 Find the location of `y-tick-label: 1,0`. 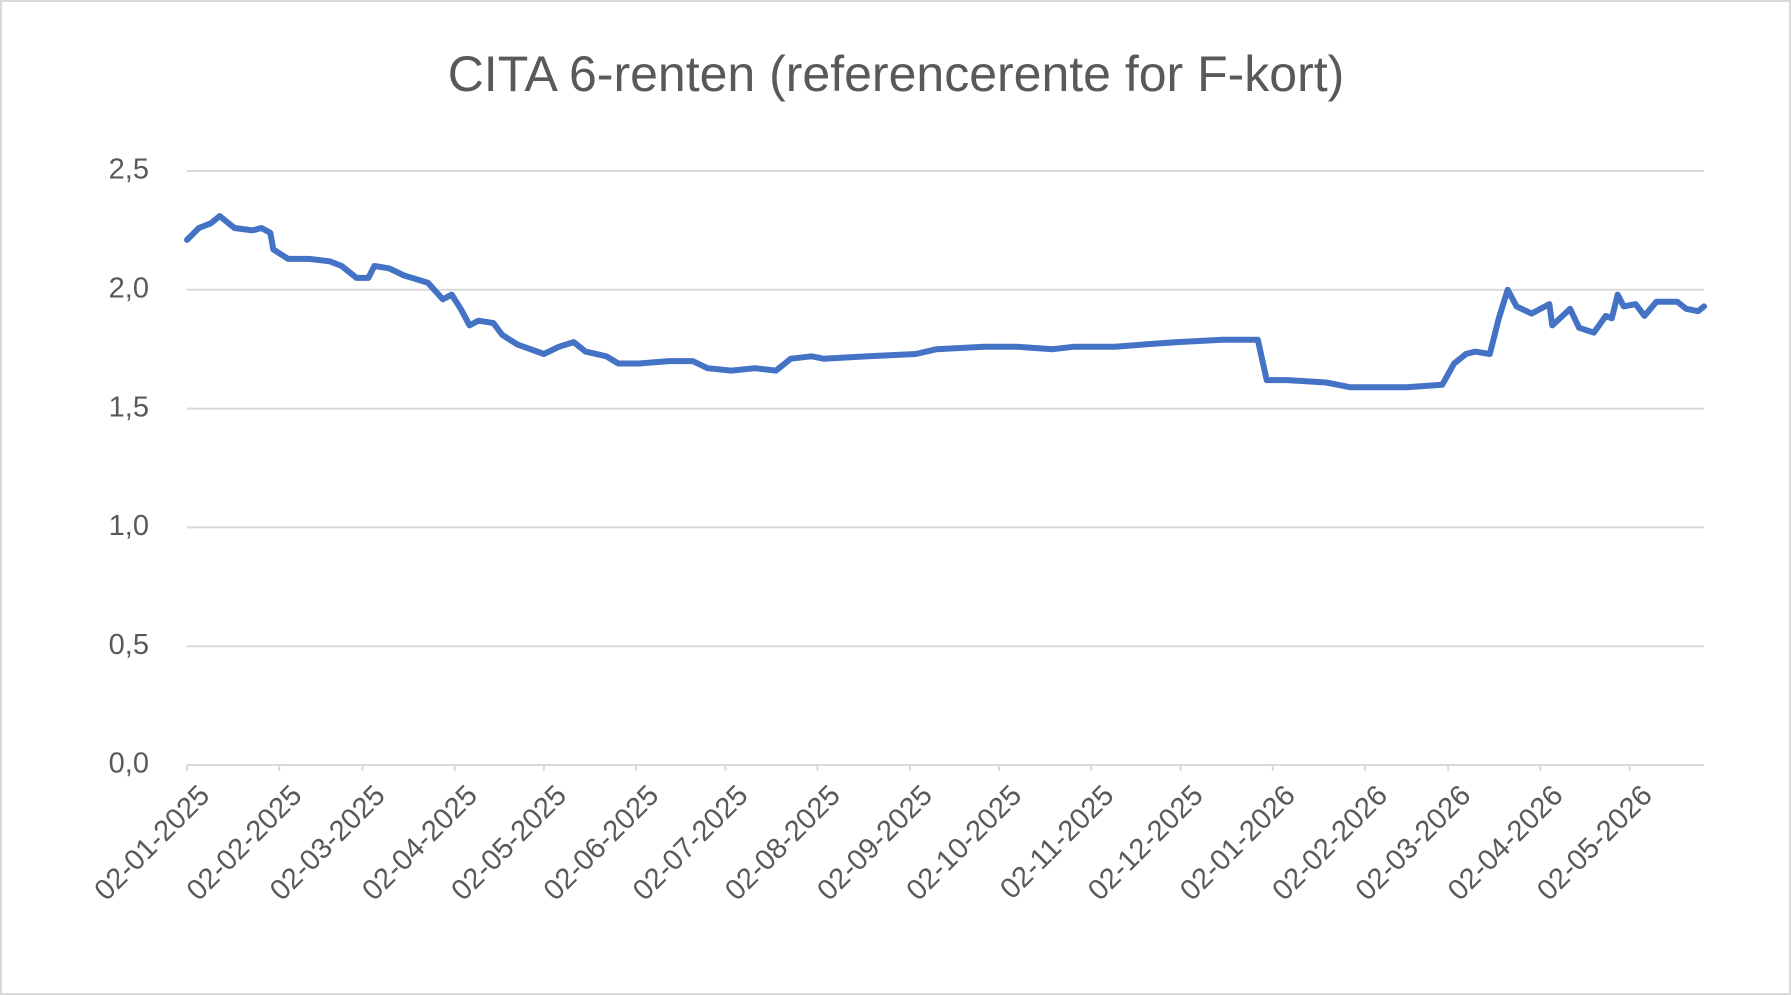

y-tick-label: 1,0 is located at coordinates (129, 526).